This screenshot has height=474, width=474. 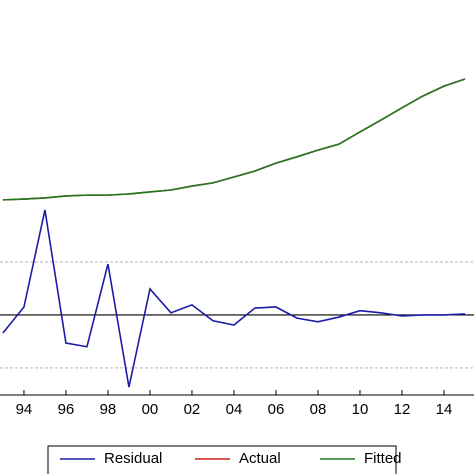 What do you see at coordinates (402, 409) in the screenshot?
I see `x-tick-label: 12` at bounding box center [402, 409].